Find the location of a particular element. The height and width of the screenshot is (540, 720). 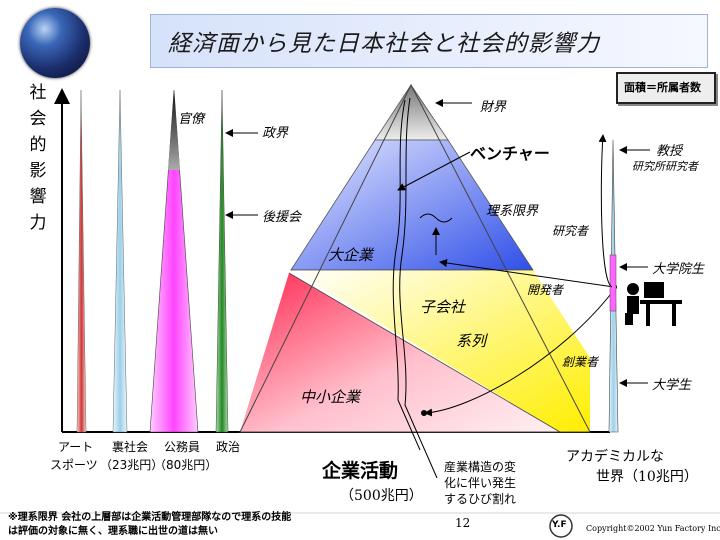

copyright: Copyright©2002 Yun Factory Inc. is located at coordinates (653, 528).